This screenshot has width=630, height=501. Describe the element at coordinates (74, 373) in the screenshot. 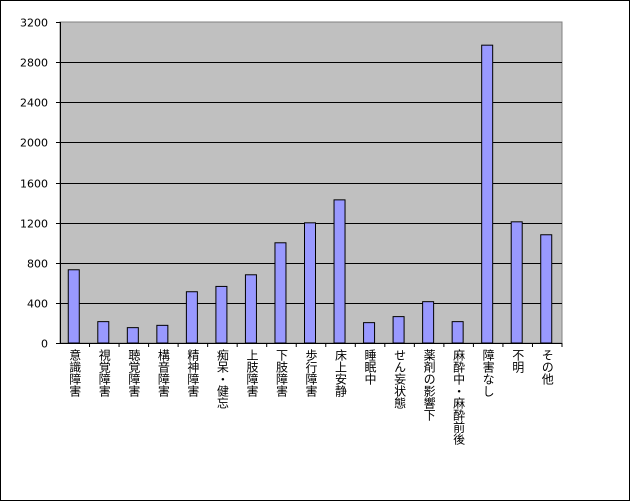

I see `x-tick-label: 意識障害` at that location.